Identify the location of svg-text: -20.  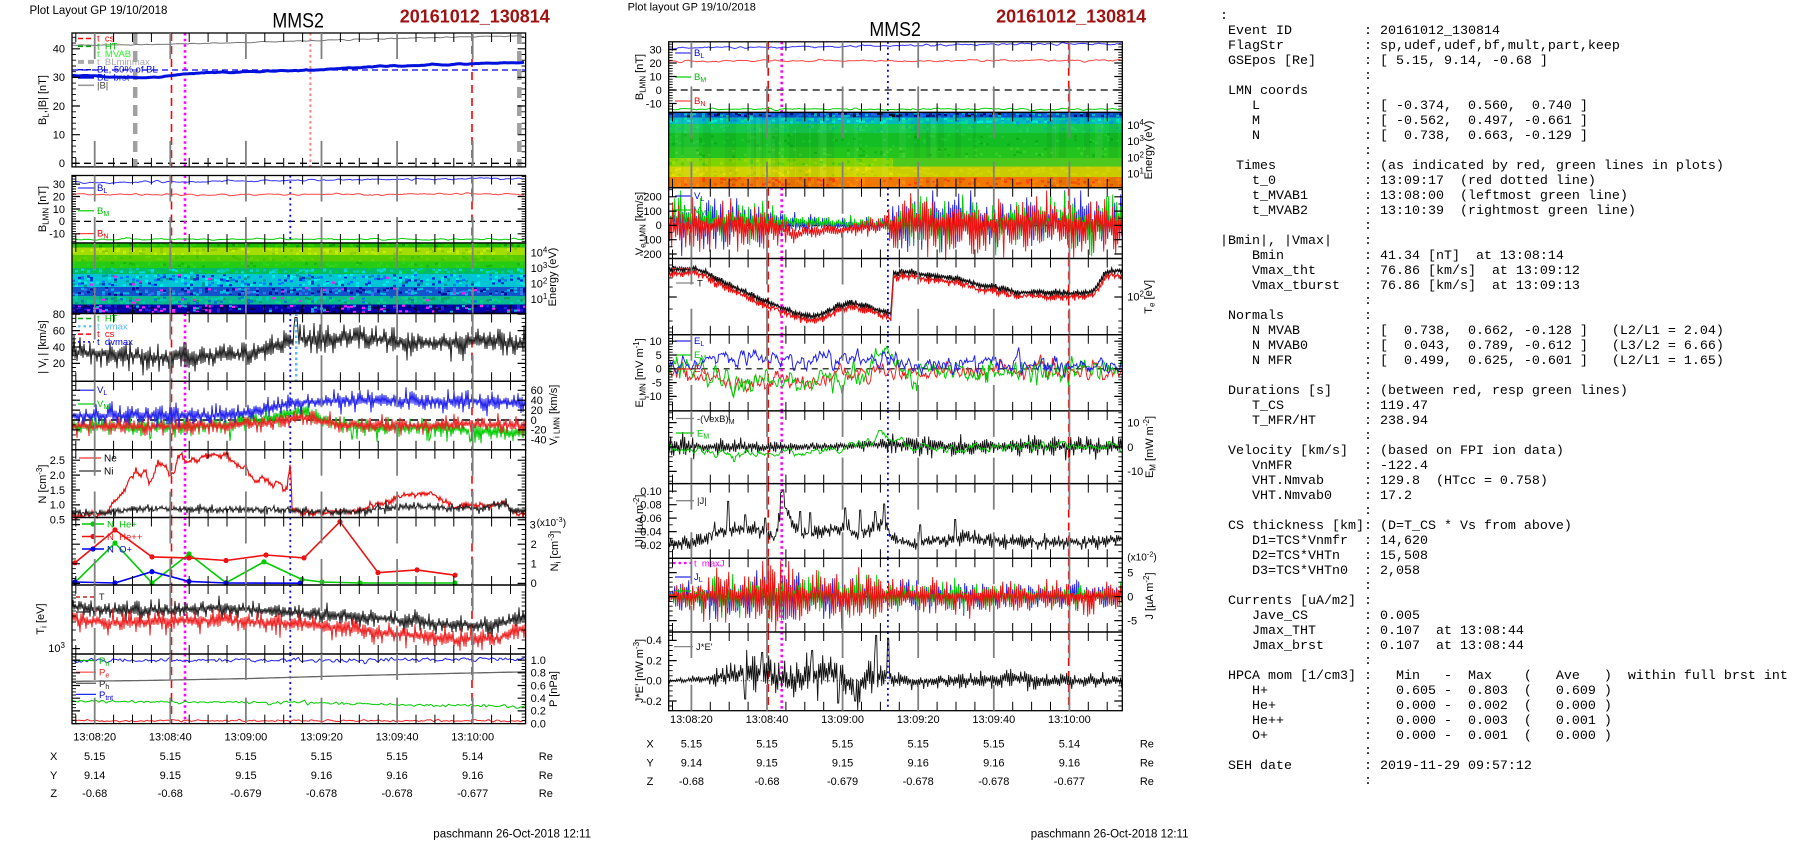
(539, 431).